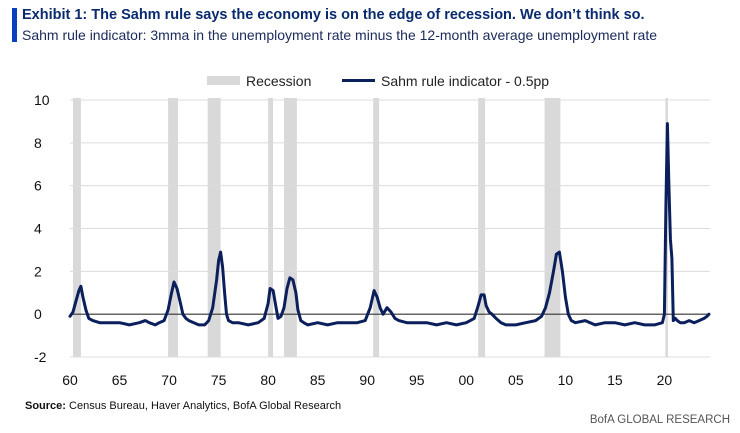 The height and width of the screenshot is (433, 740). What do you see at coordinates (665, 380) in the screenshot?
I see `x-tick-label-20: 20` at bounding box center [665, 380].